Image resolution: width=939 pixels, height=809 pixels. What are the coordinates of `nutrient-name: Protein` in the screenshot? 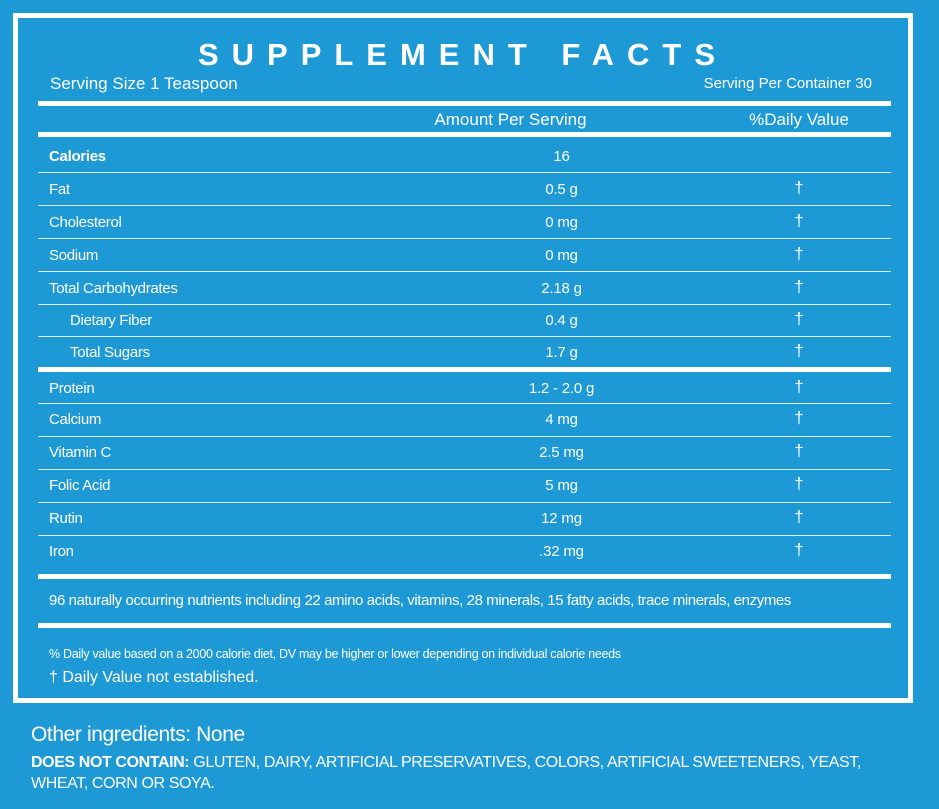 It's located at (72, 388).